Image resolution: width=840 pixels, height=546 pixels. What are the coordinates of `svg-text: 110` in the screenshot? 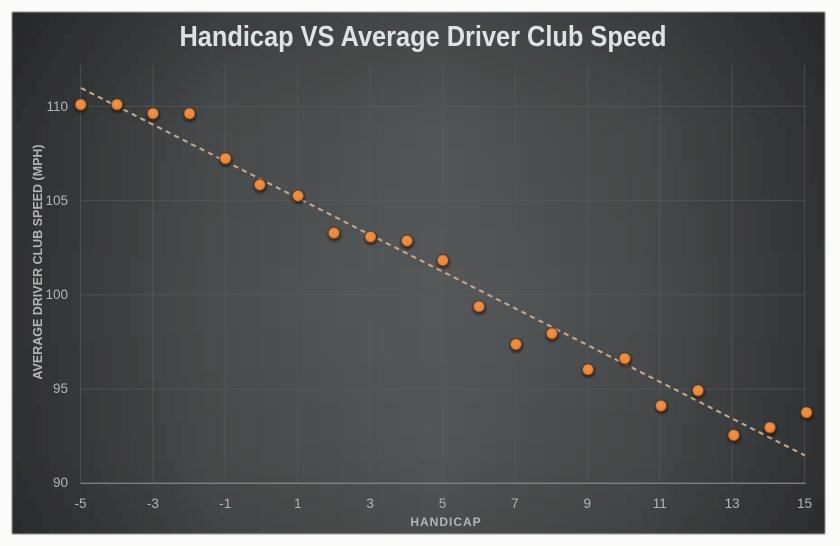 It's located at (57, 106).